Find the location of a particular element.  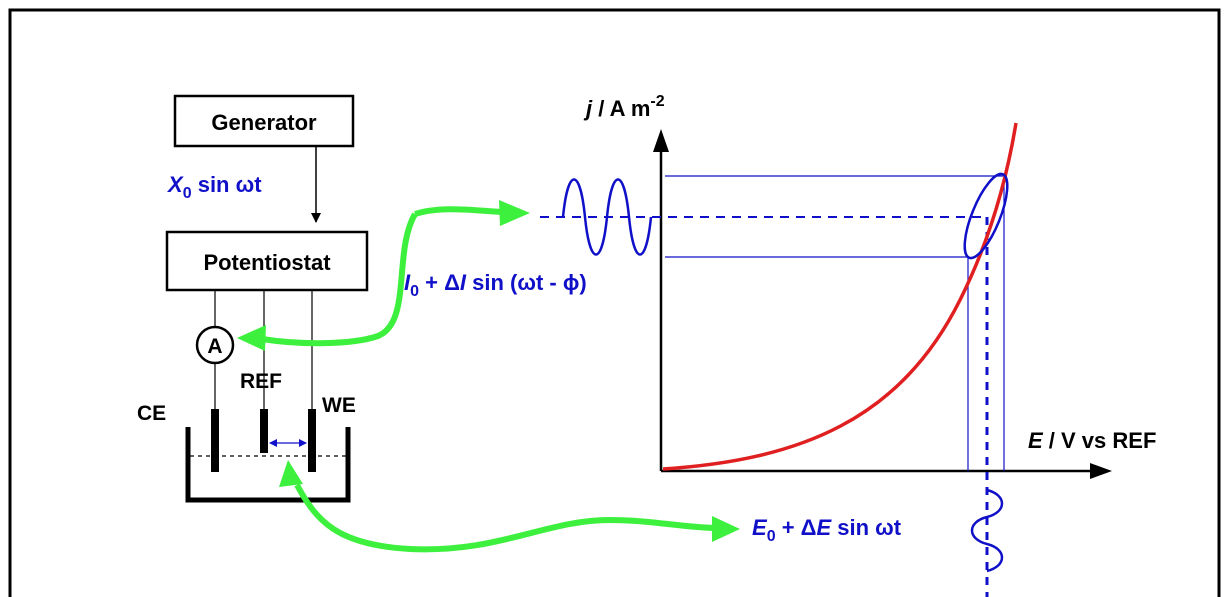

potential-sine-wave is located at coordinates (987, 530).